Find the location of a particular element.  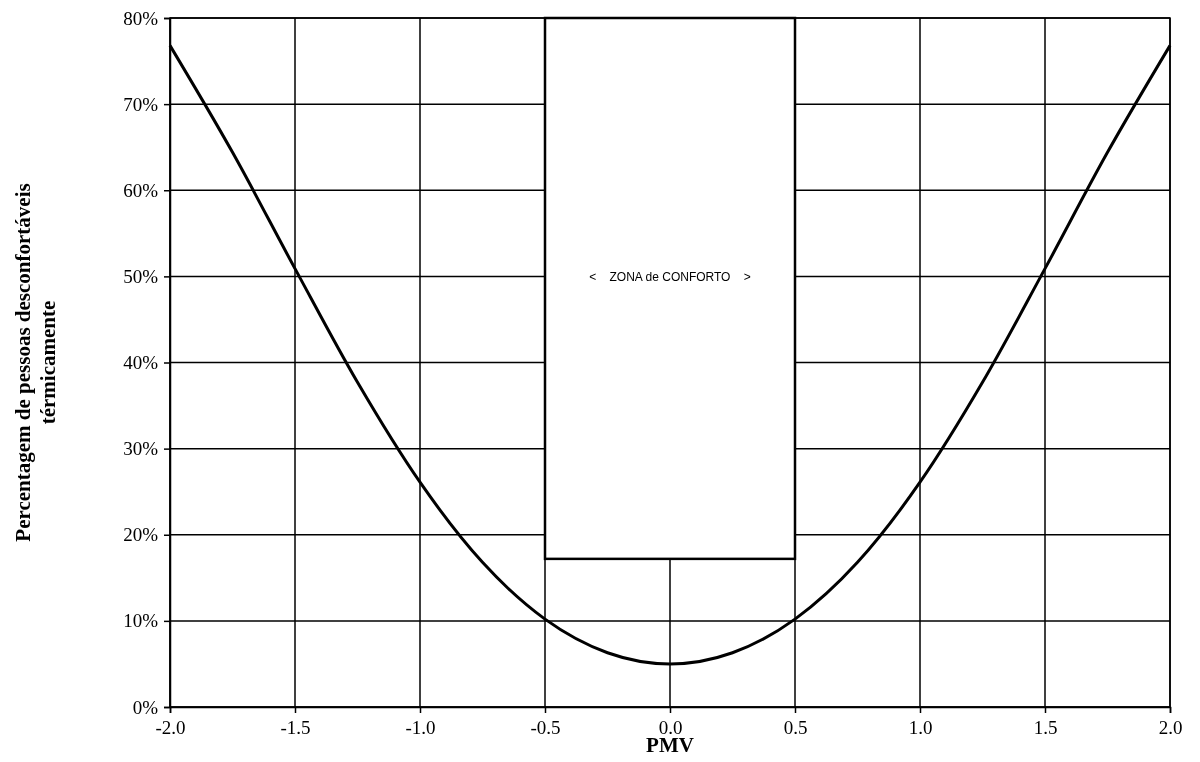

y-tick-label: 60% is located at coordinates (141, 190).